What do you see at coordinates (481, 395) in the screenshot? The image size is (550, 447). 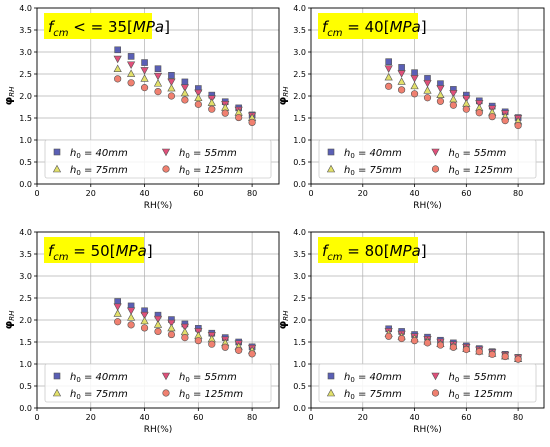 I see `legend-label: h0 = 125mm` at bounding box center [481, 395].